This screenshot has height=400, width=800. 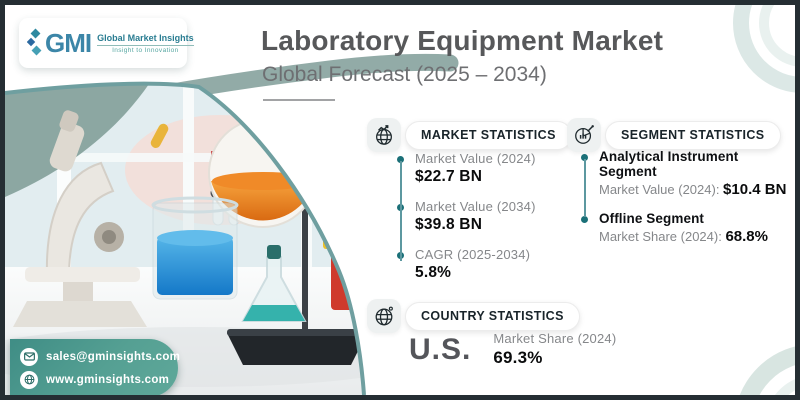 What do you see at coordinates (29, 379) in the screenshot?
I see `website-globe-icon` at bounding box center [29, 379].